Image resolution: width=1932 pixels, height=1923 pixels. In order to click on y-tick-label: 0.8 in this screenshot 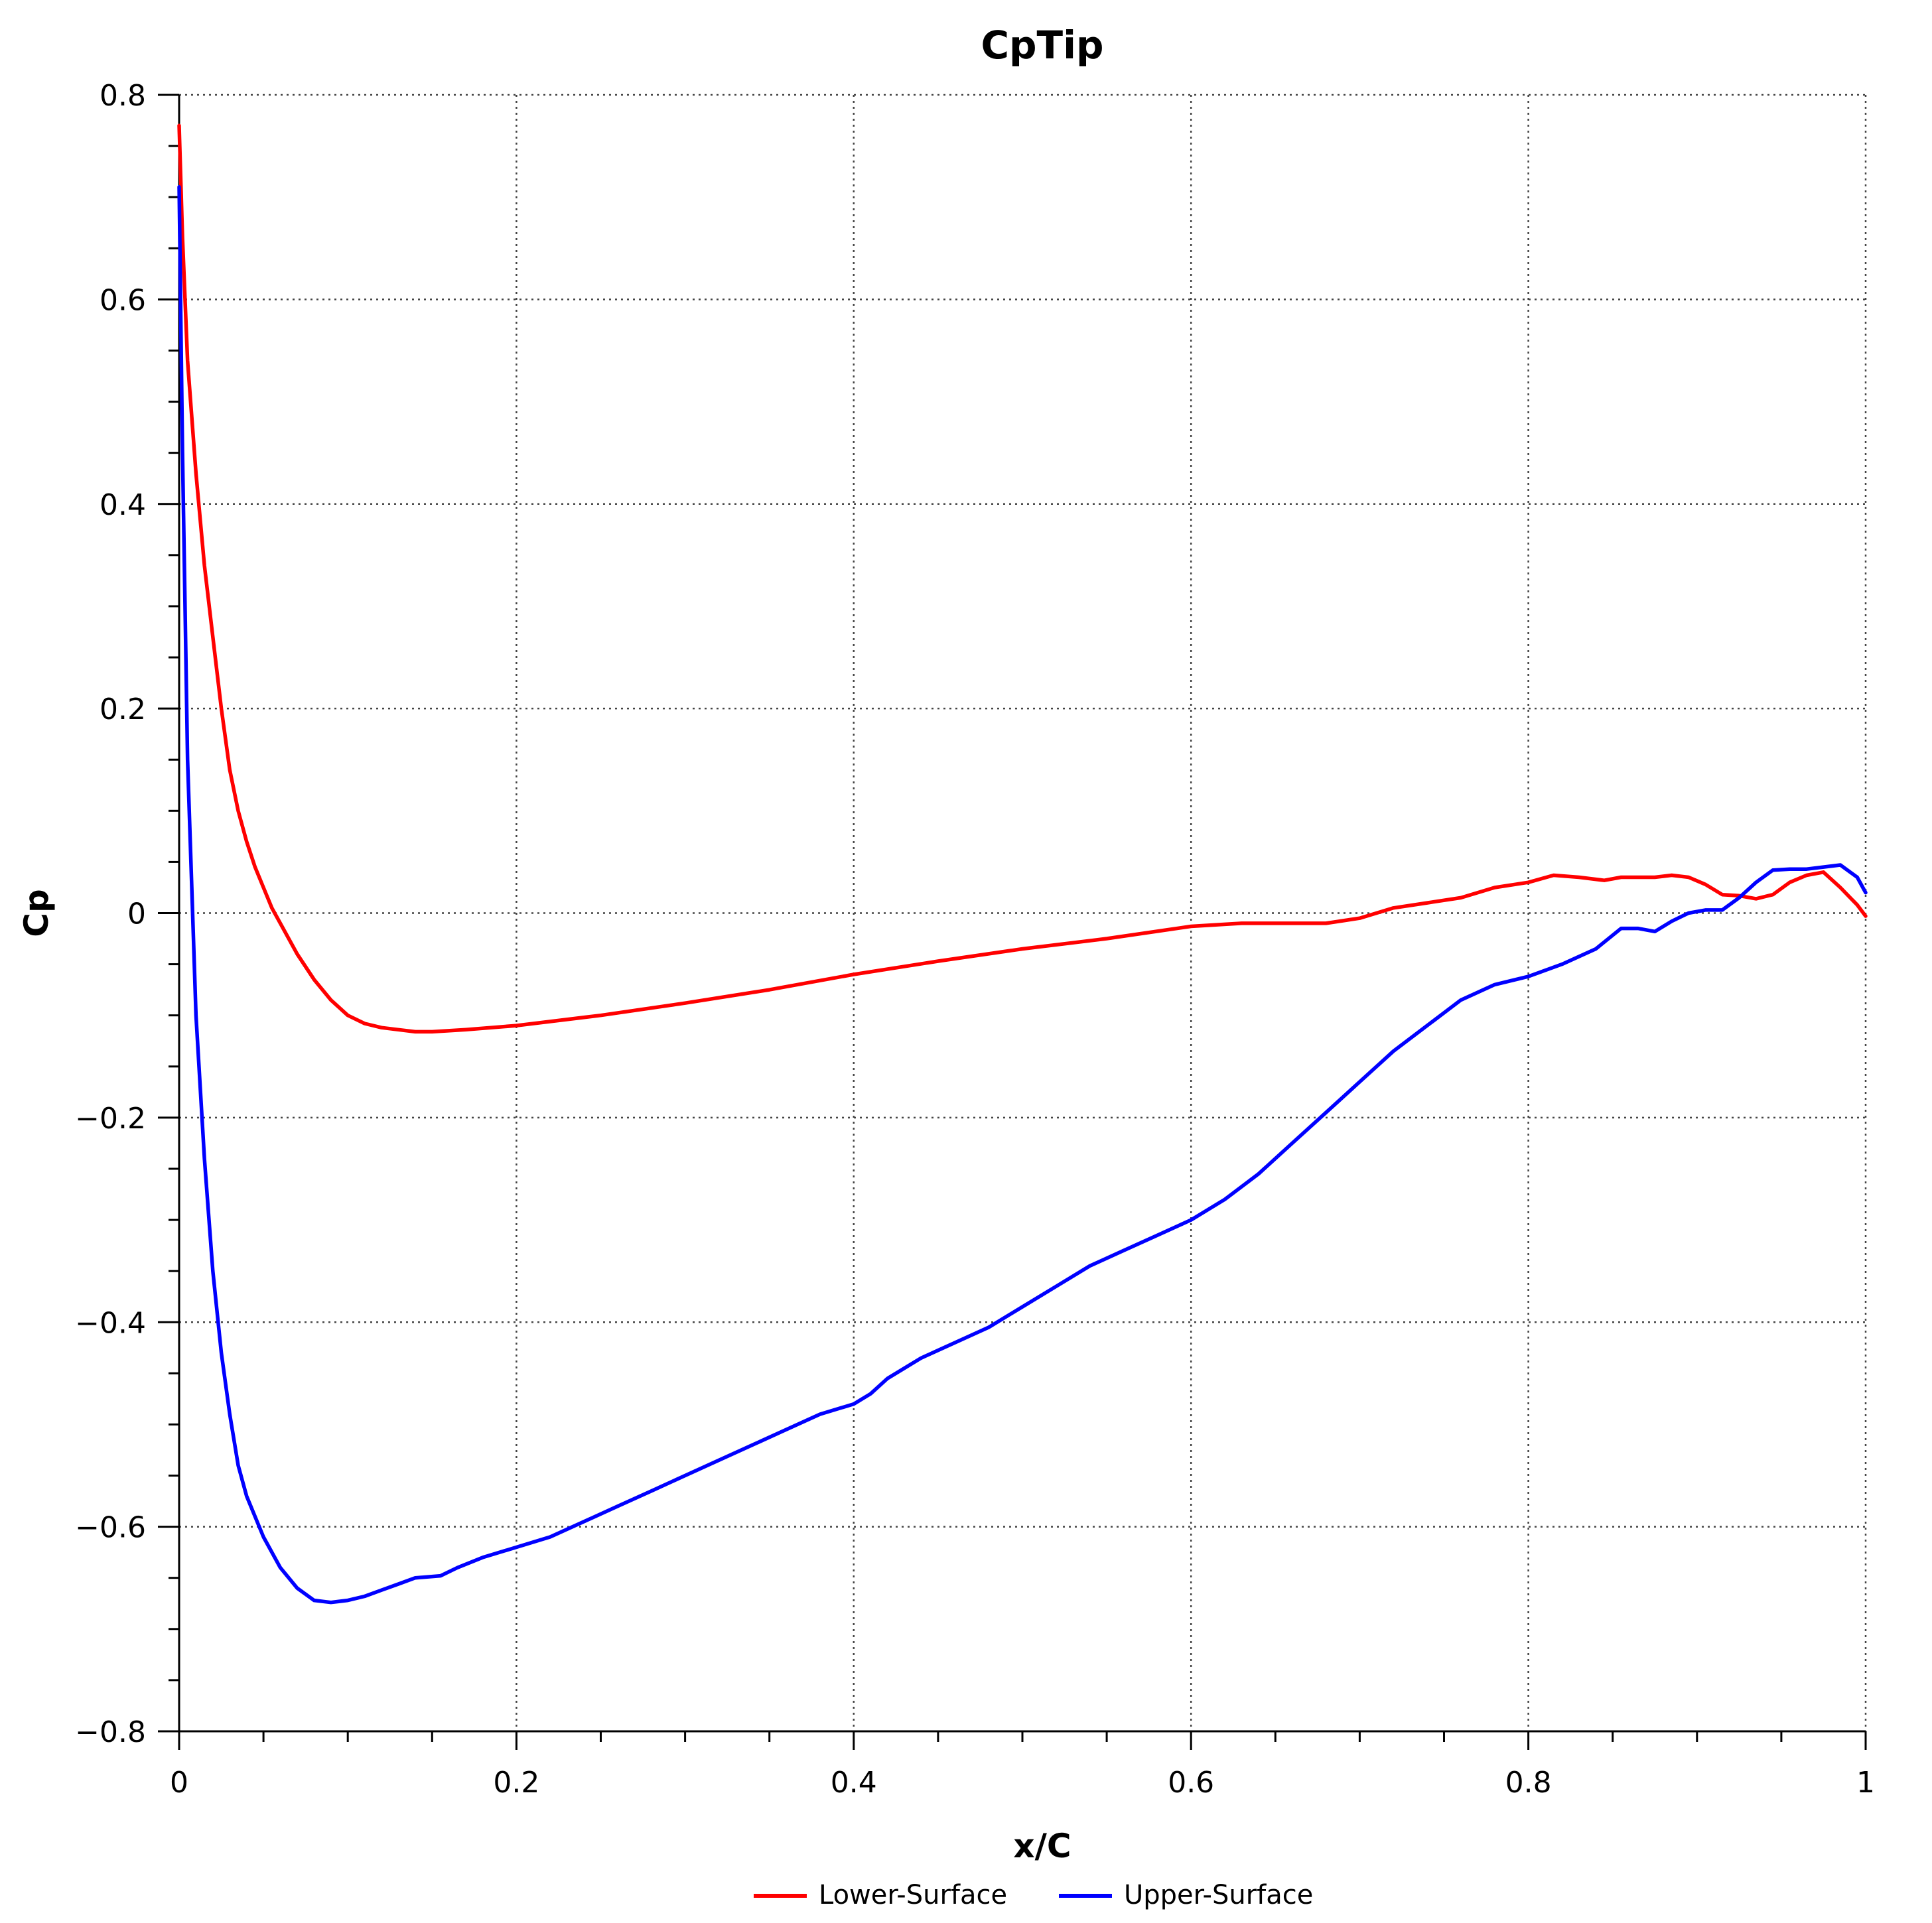, I will do `click(123, 96)`.